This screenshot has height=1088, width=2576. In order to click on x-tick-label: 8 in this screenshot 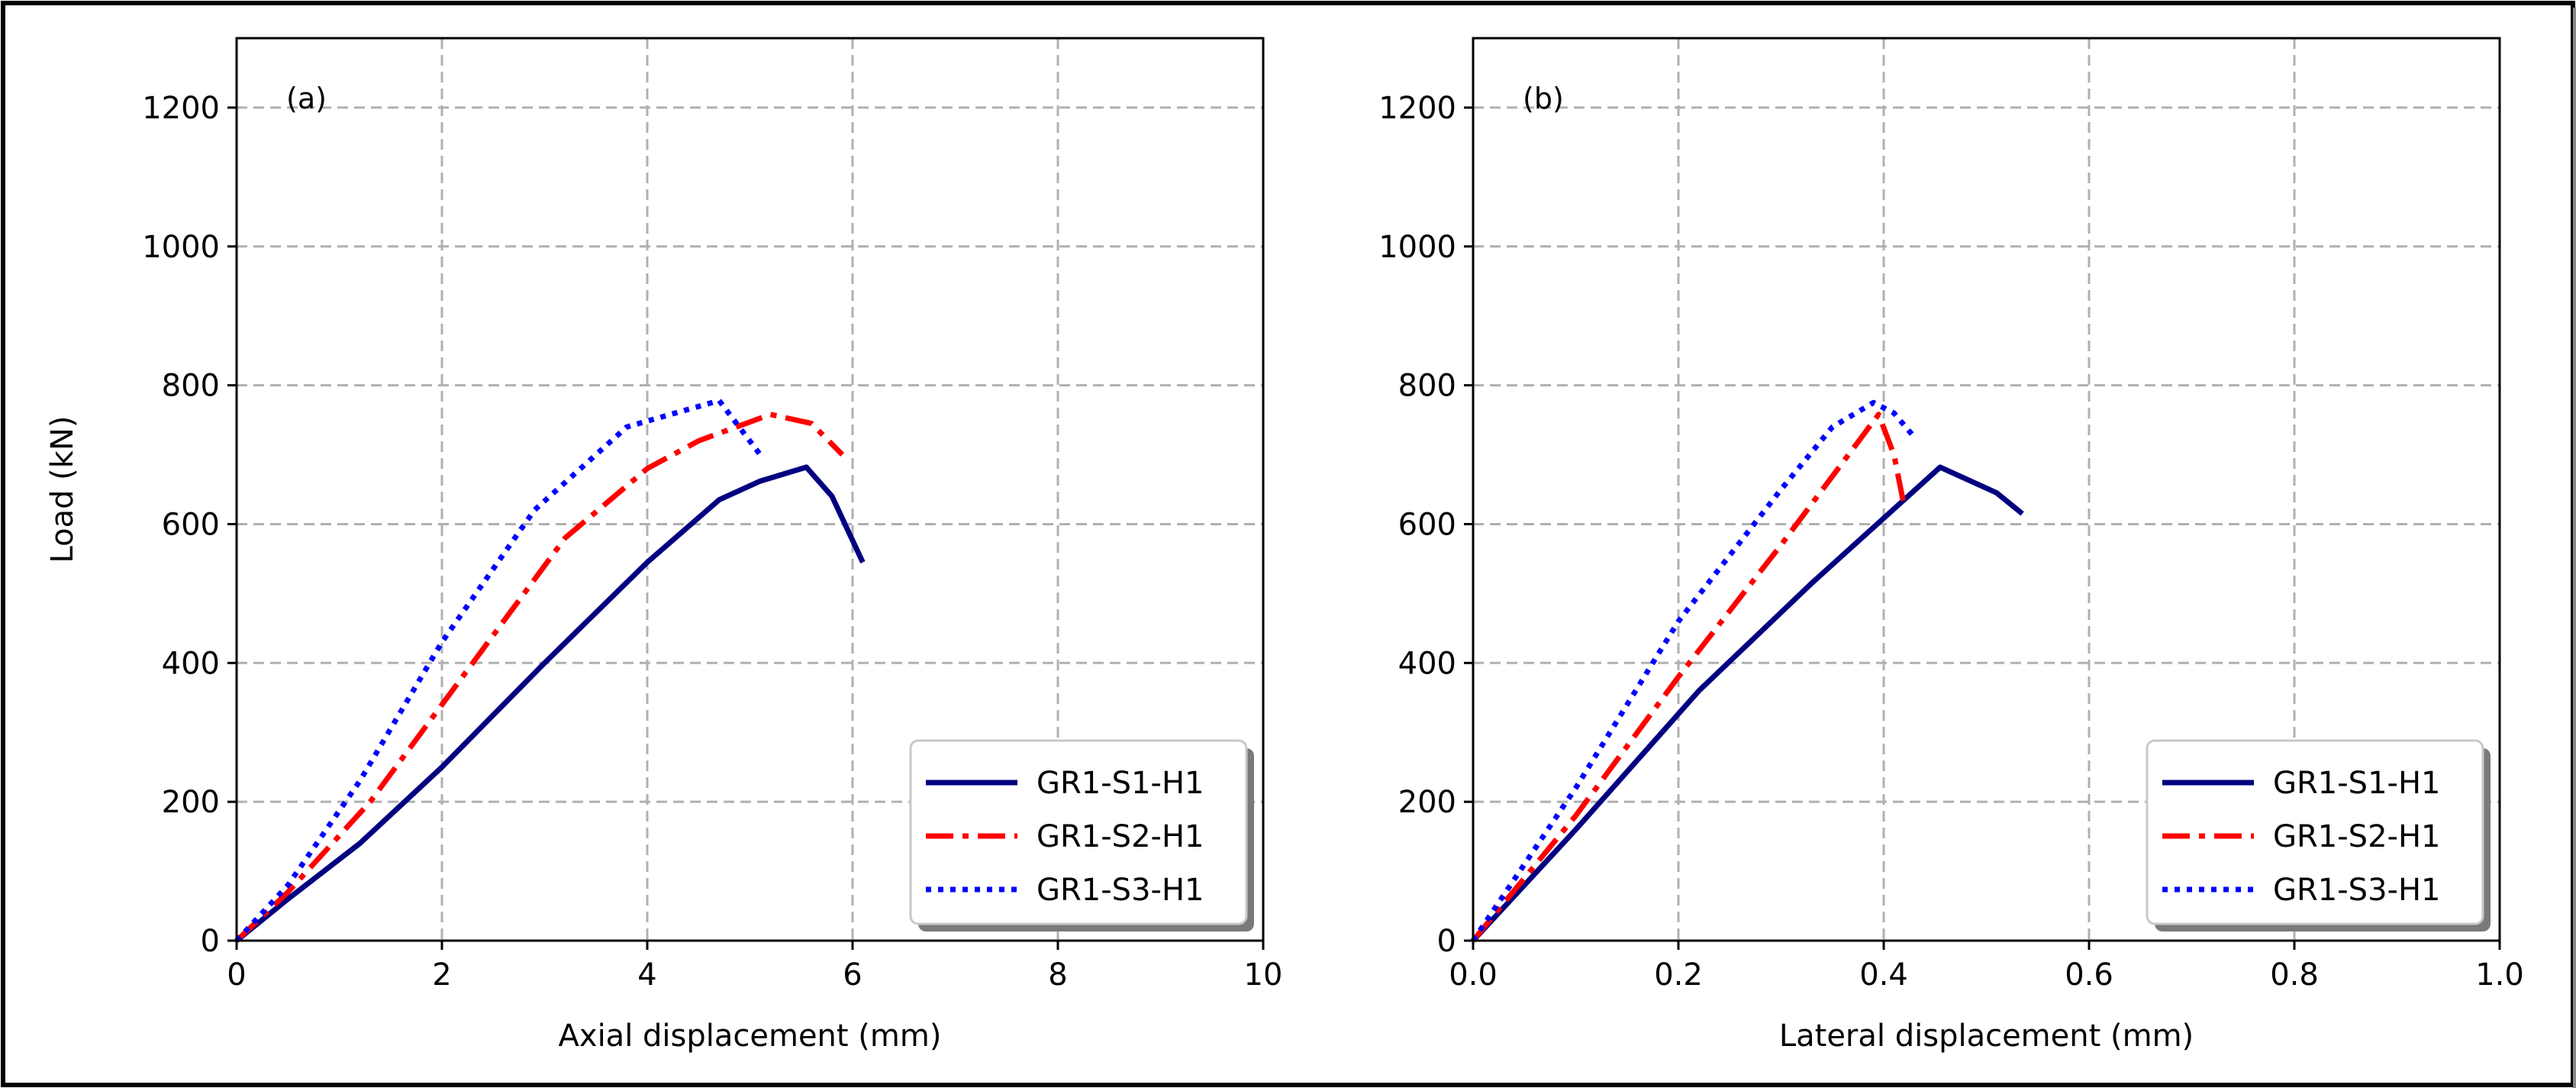, I will do `click(1057, 975)`.